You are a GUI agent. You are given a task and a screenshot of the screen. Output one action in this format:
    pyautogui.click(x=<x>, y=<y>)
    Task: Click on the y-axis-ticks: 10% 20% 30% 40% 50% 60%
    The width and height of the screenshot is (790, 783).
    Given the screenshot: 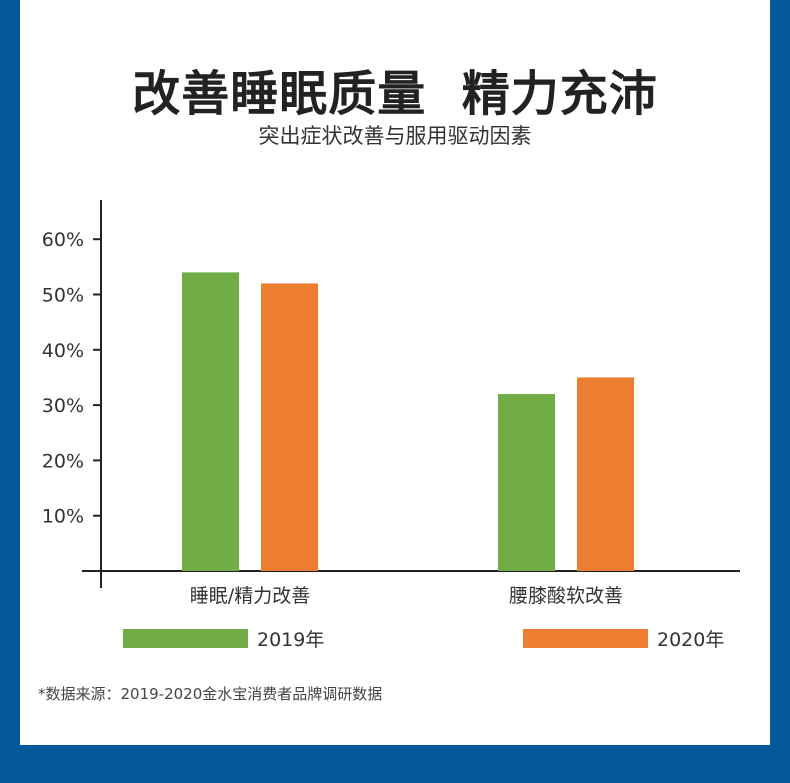 What is the action you would take?
    pyautogui.click(x=71, y=378)
    